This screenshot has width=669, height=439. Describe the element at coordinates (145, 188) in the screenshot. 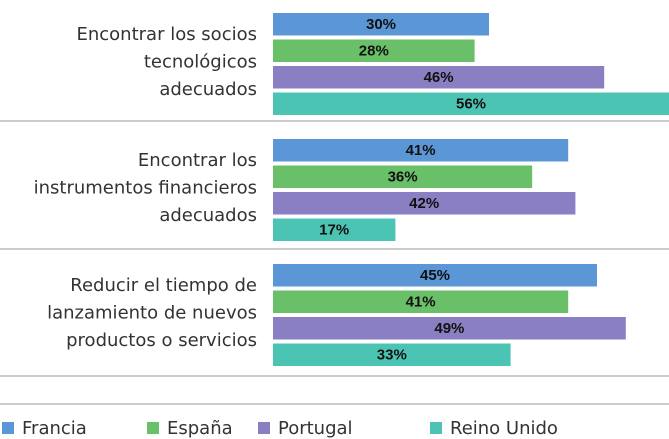

I see `category-label: instrumentos financieros` at that location.